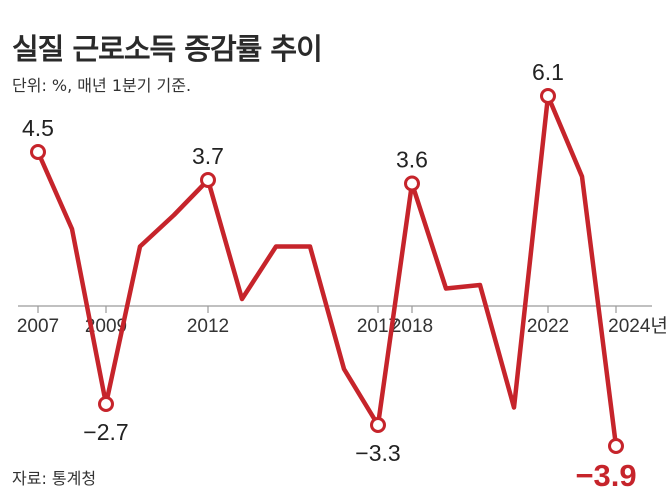 The image size is (670, 496). I want to click on x-tick-label: 2018, so click(412, 326).